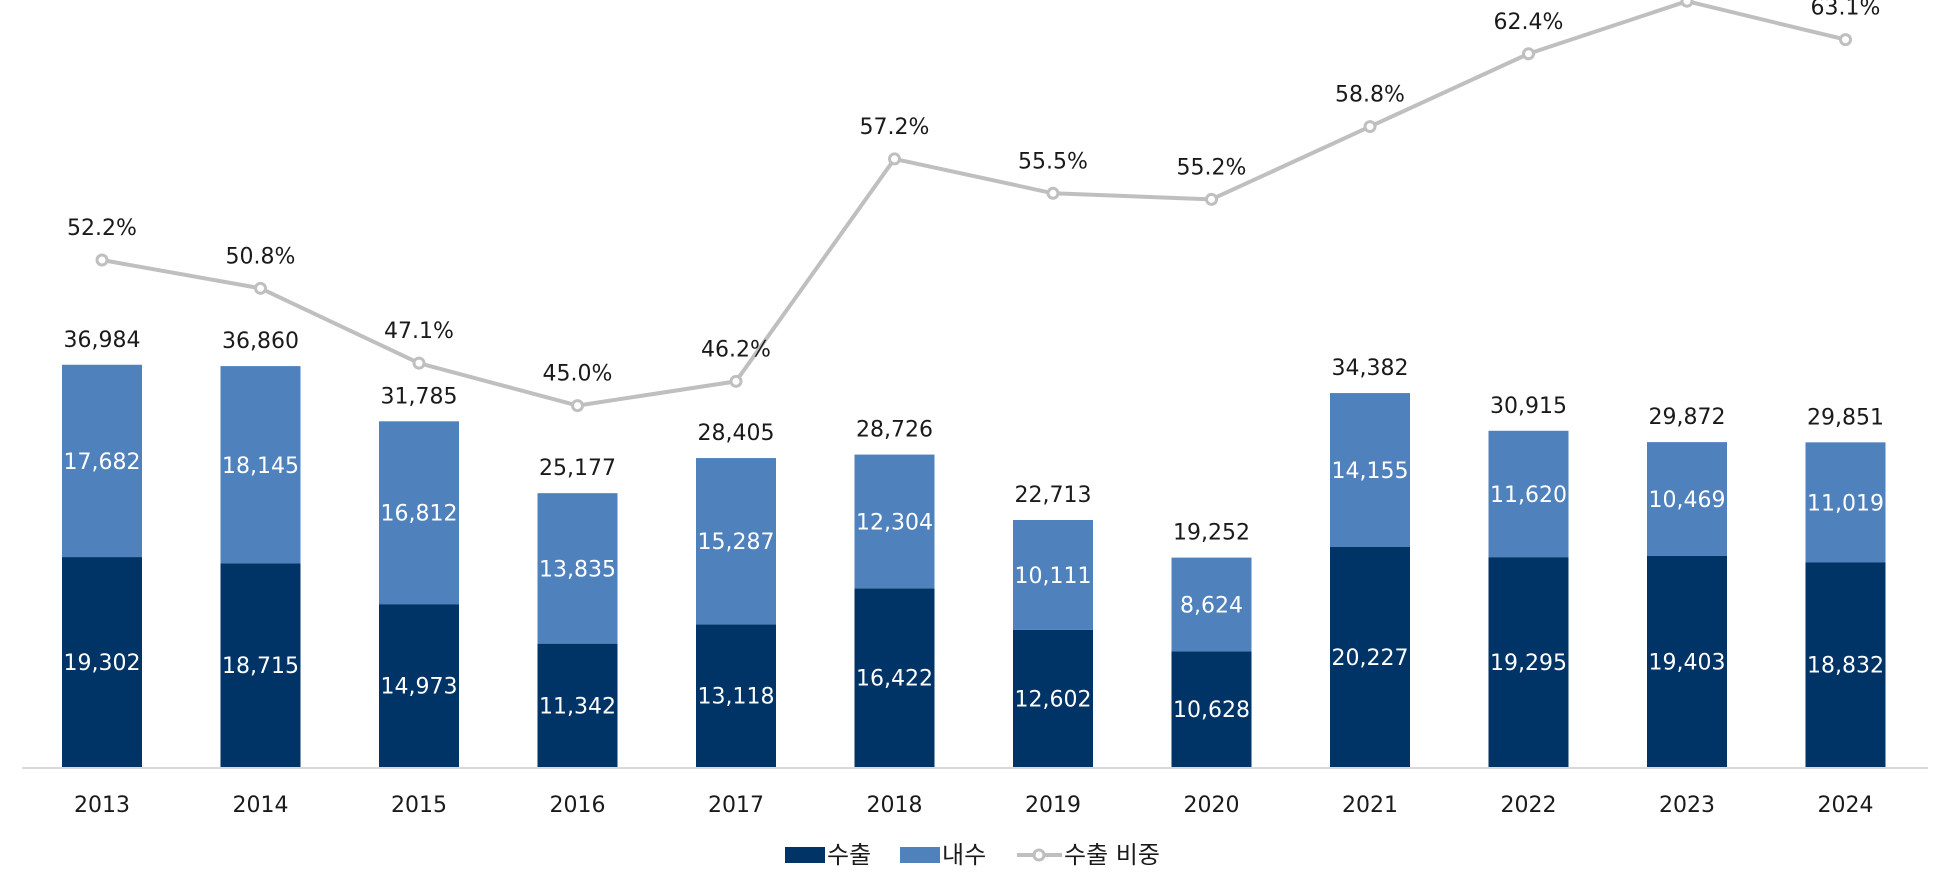 This screenshot has width=1948, height=889. I want to click on export-value-label: 19,403, so click(1687, 662).